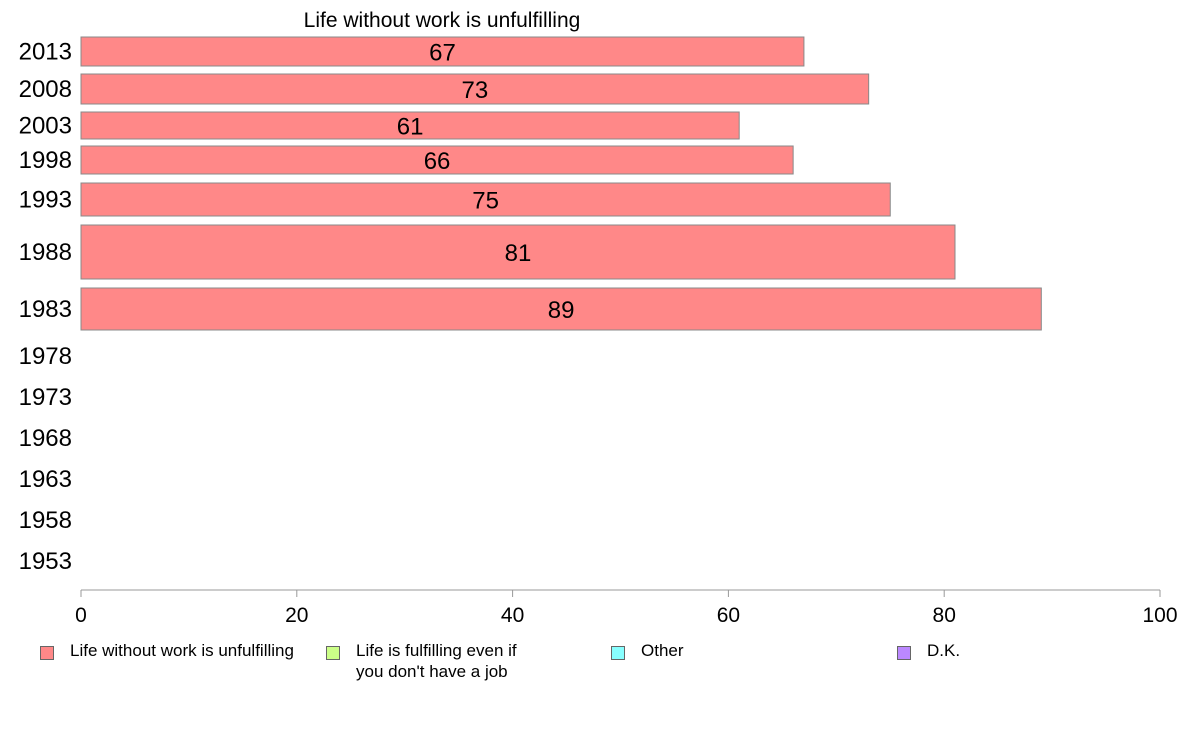  What do you see at coordinates (45, 52) in the screenshot?
I see `y-tick-label-2013: 2013` at bounding box center [45, 52].